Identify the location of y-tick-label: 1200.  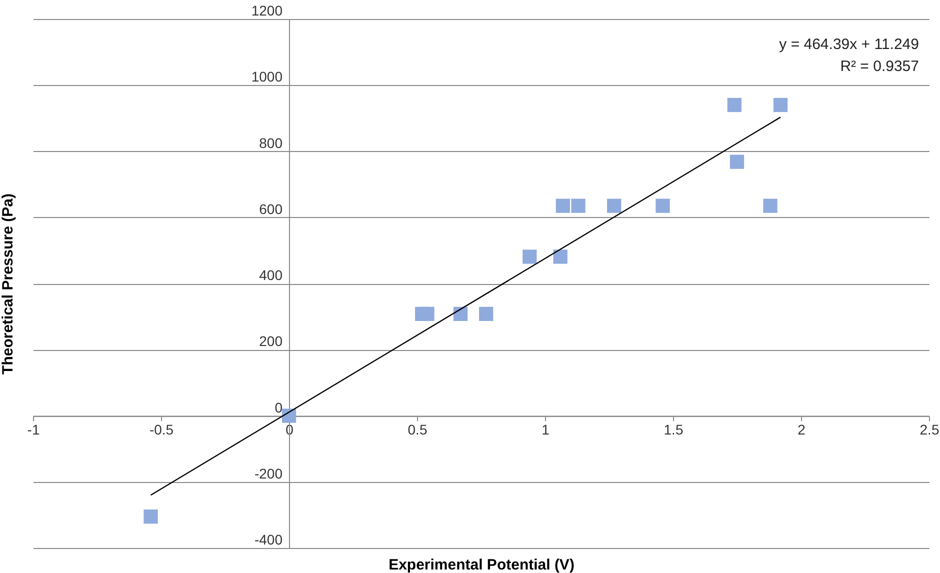
(267, 10).